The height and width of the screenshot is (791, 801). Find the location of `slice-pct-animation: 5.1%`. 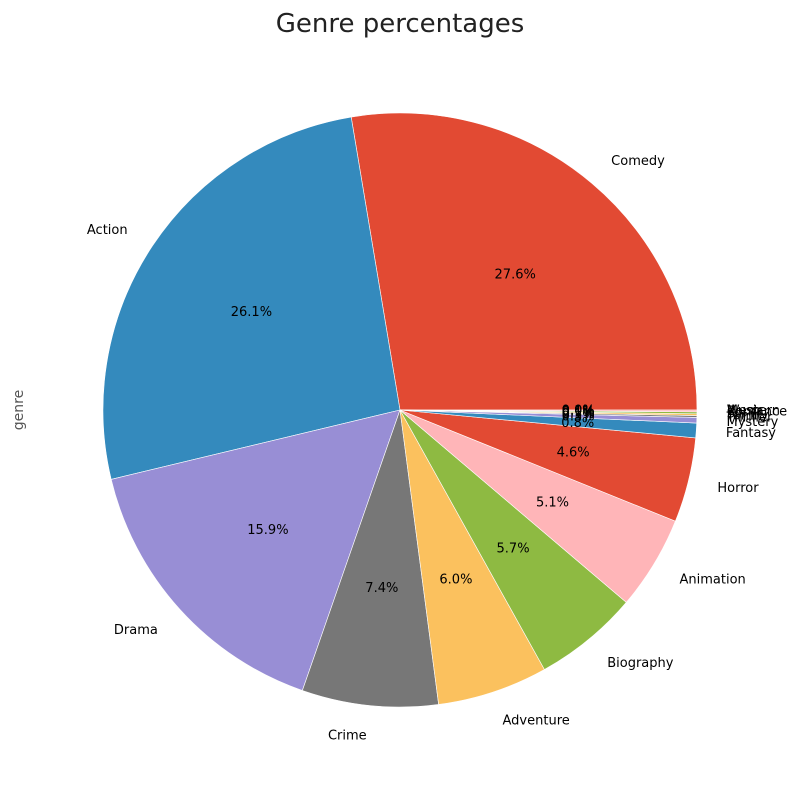

slice-pct-animation: 5.1% is located at coordinates (552, 503).